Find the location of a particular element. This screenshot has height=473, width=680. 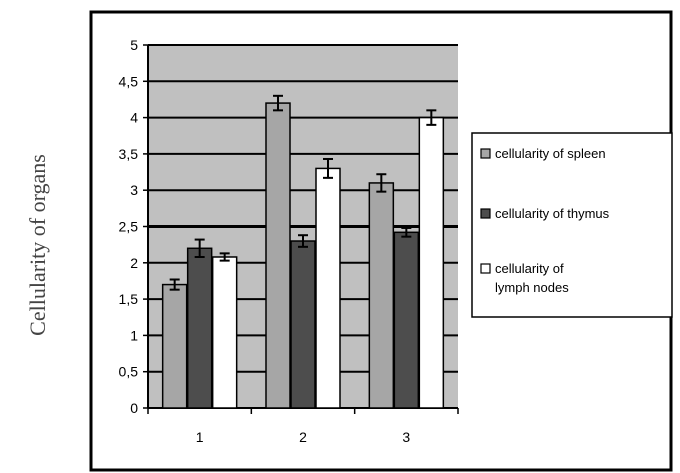

y-tick-label: 1 is located at coordinates (134, 335).